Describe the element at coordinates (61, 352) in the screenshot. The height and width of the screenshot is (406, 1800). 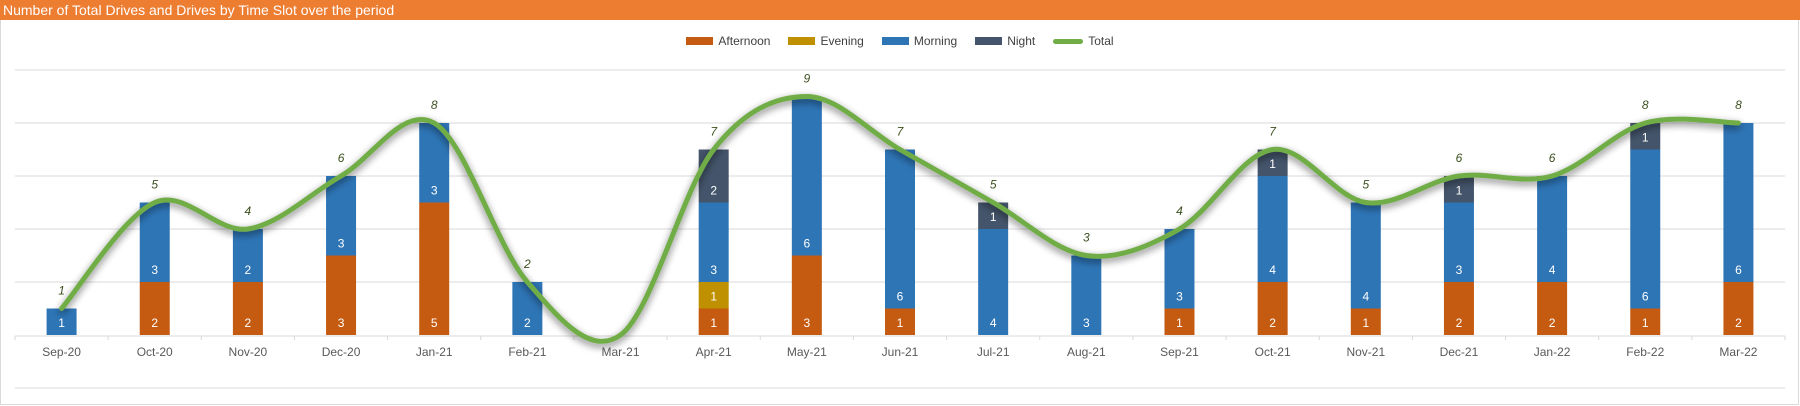
I see `x-tick-label: Sep-20` at that location.